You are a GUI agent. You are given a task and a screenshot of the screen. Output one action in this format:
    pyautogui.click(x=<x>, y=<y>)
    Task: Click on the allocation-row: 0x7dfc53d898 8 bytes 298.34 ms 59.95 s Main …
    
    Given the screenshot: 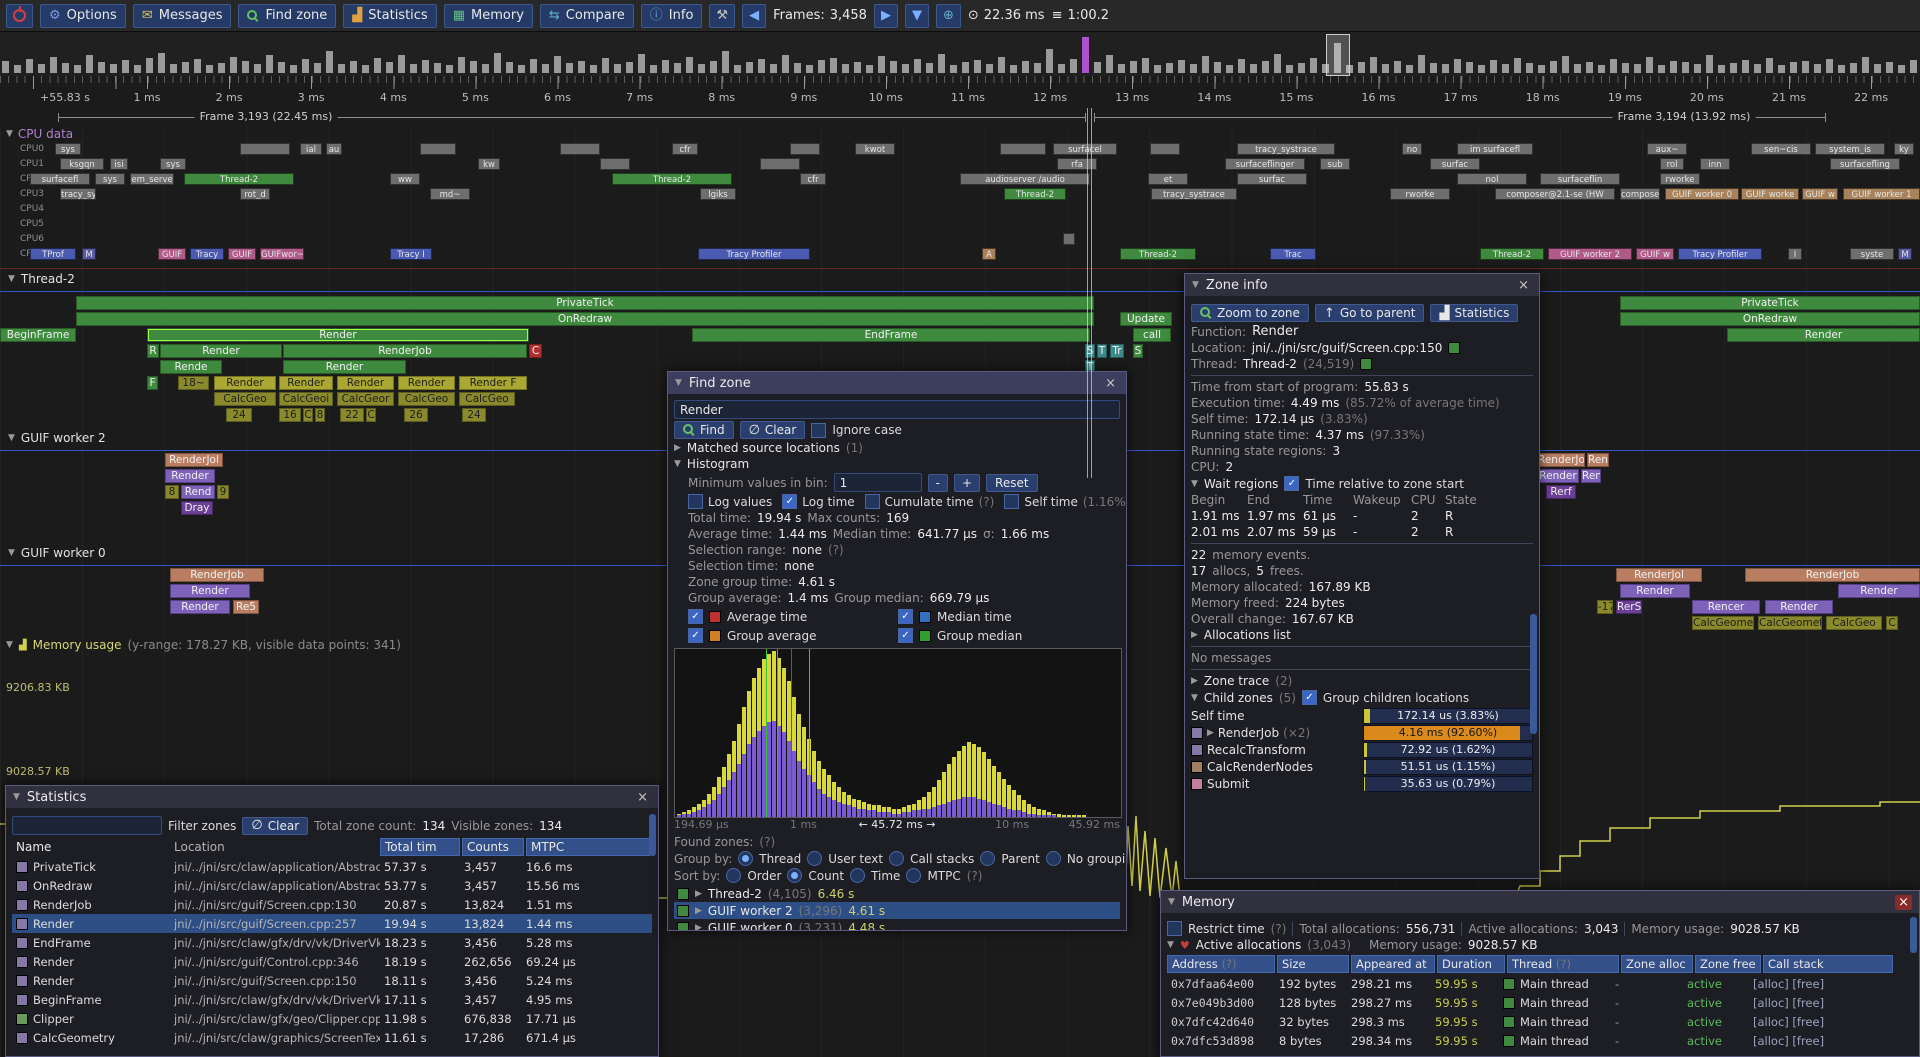 What is the action you would take?
    pyautogui.click(x=1498, y=1040)
    